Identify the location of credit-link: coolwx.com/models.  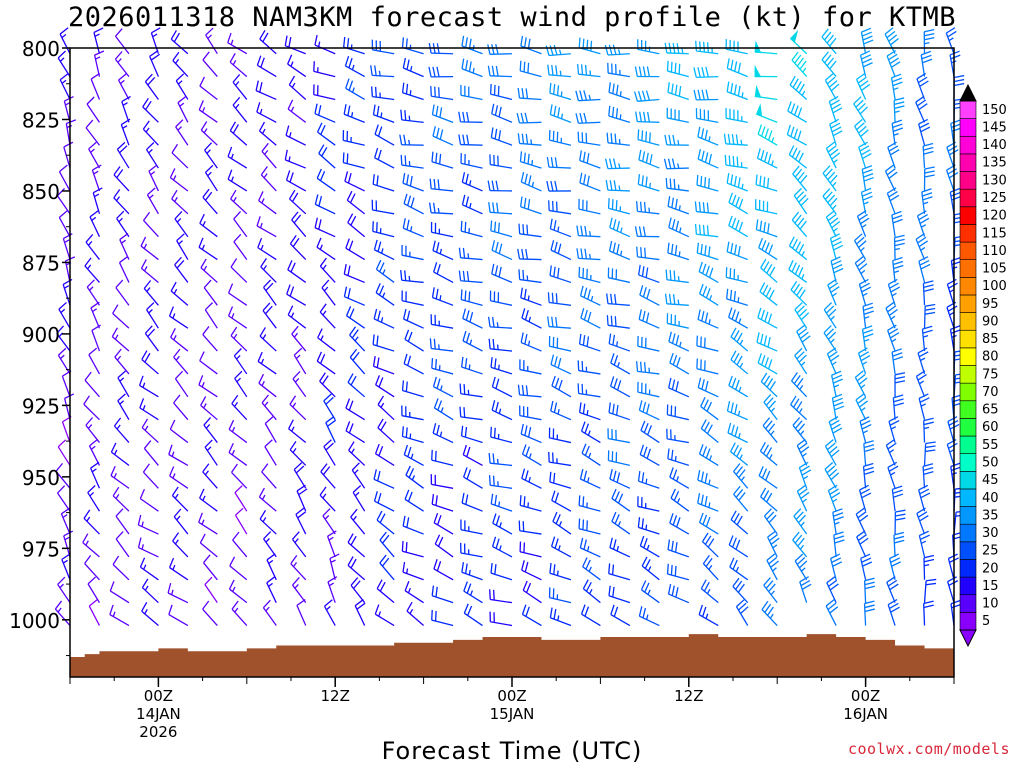
(928, 749).